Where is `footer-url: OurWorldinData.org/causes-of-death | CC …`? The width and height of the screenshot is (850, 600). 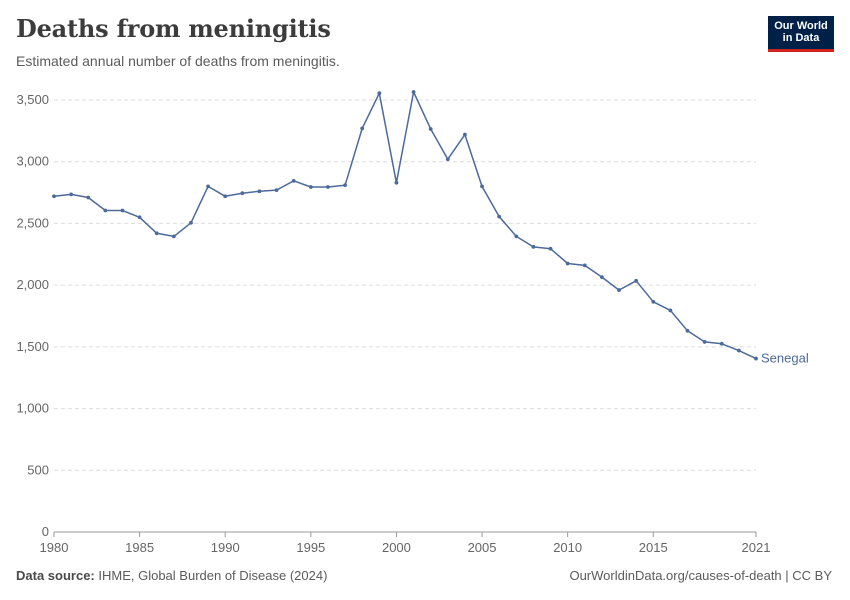
footer-url: OurWorldinData.org/causes-of-death | CC … is located at coordinates (700, 575).